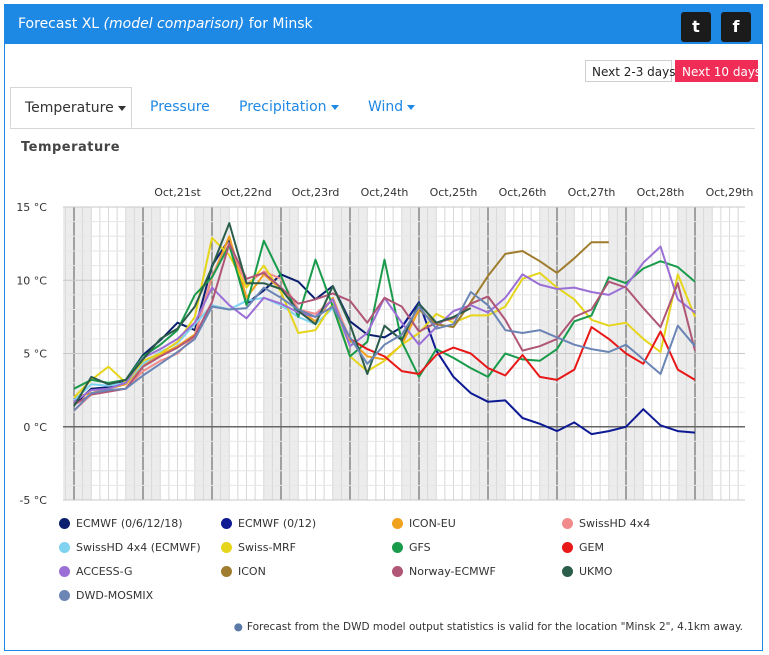 The image size is (769, 655). What do you see at coordinates (35, 354) in the screenshot?
I see `y-tick-label: 5 °C` at bounding box center [35, 354].